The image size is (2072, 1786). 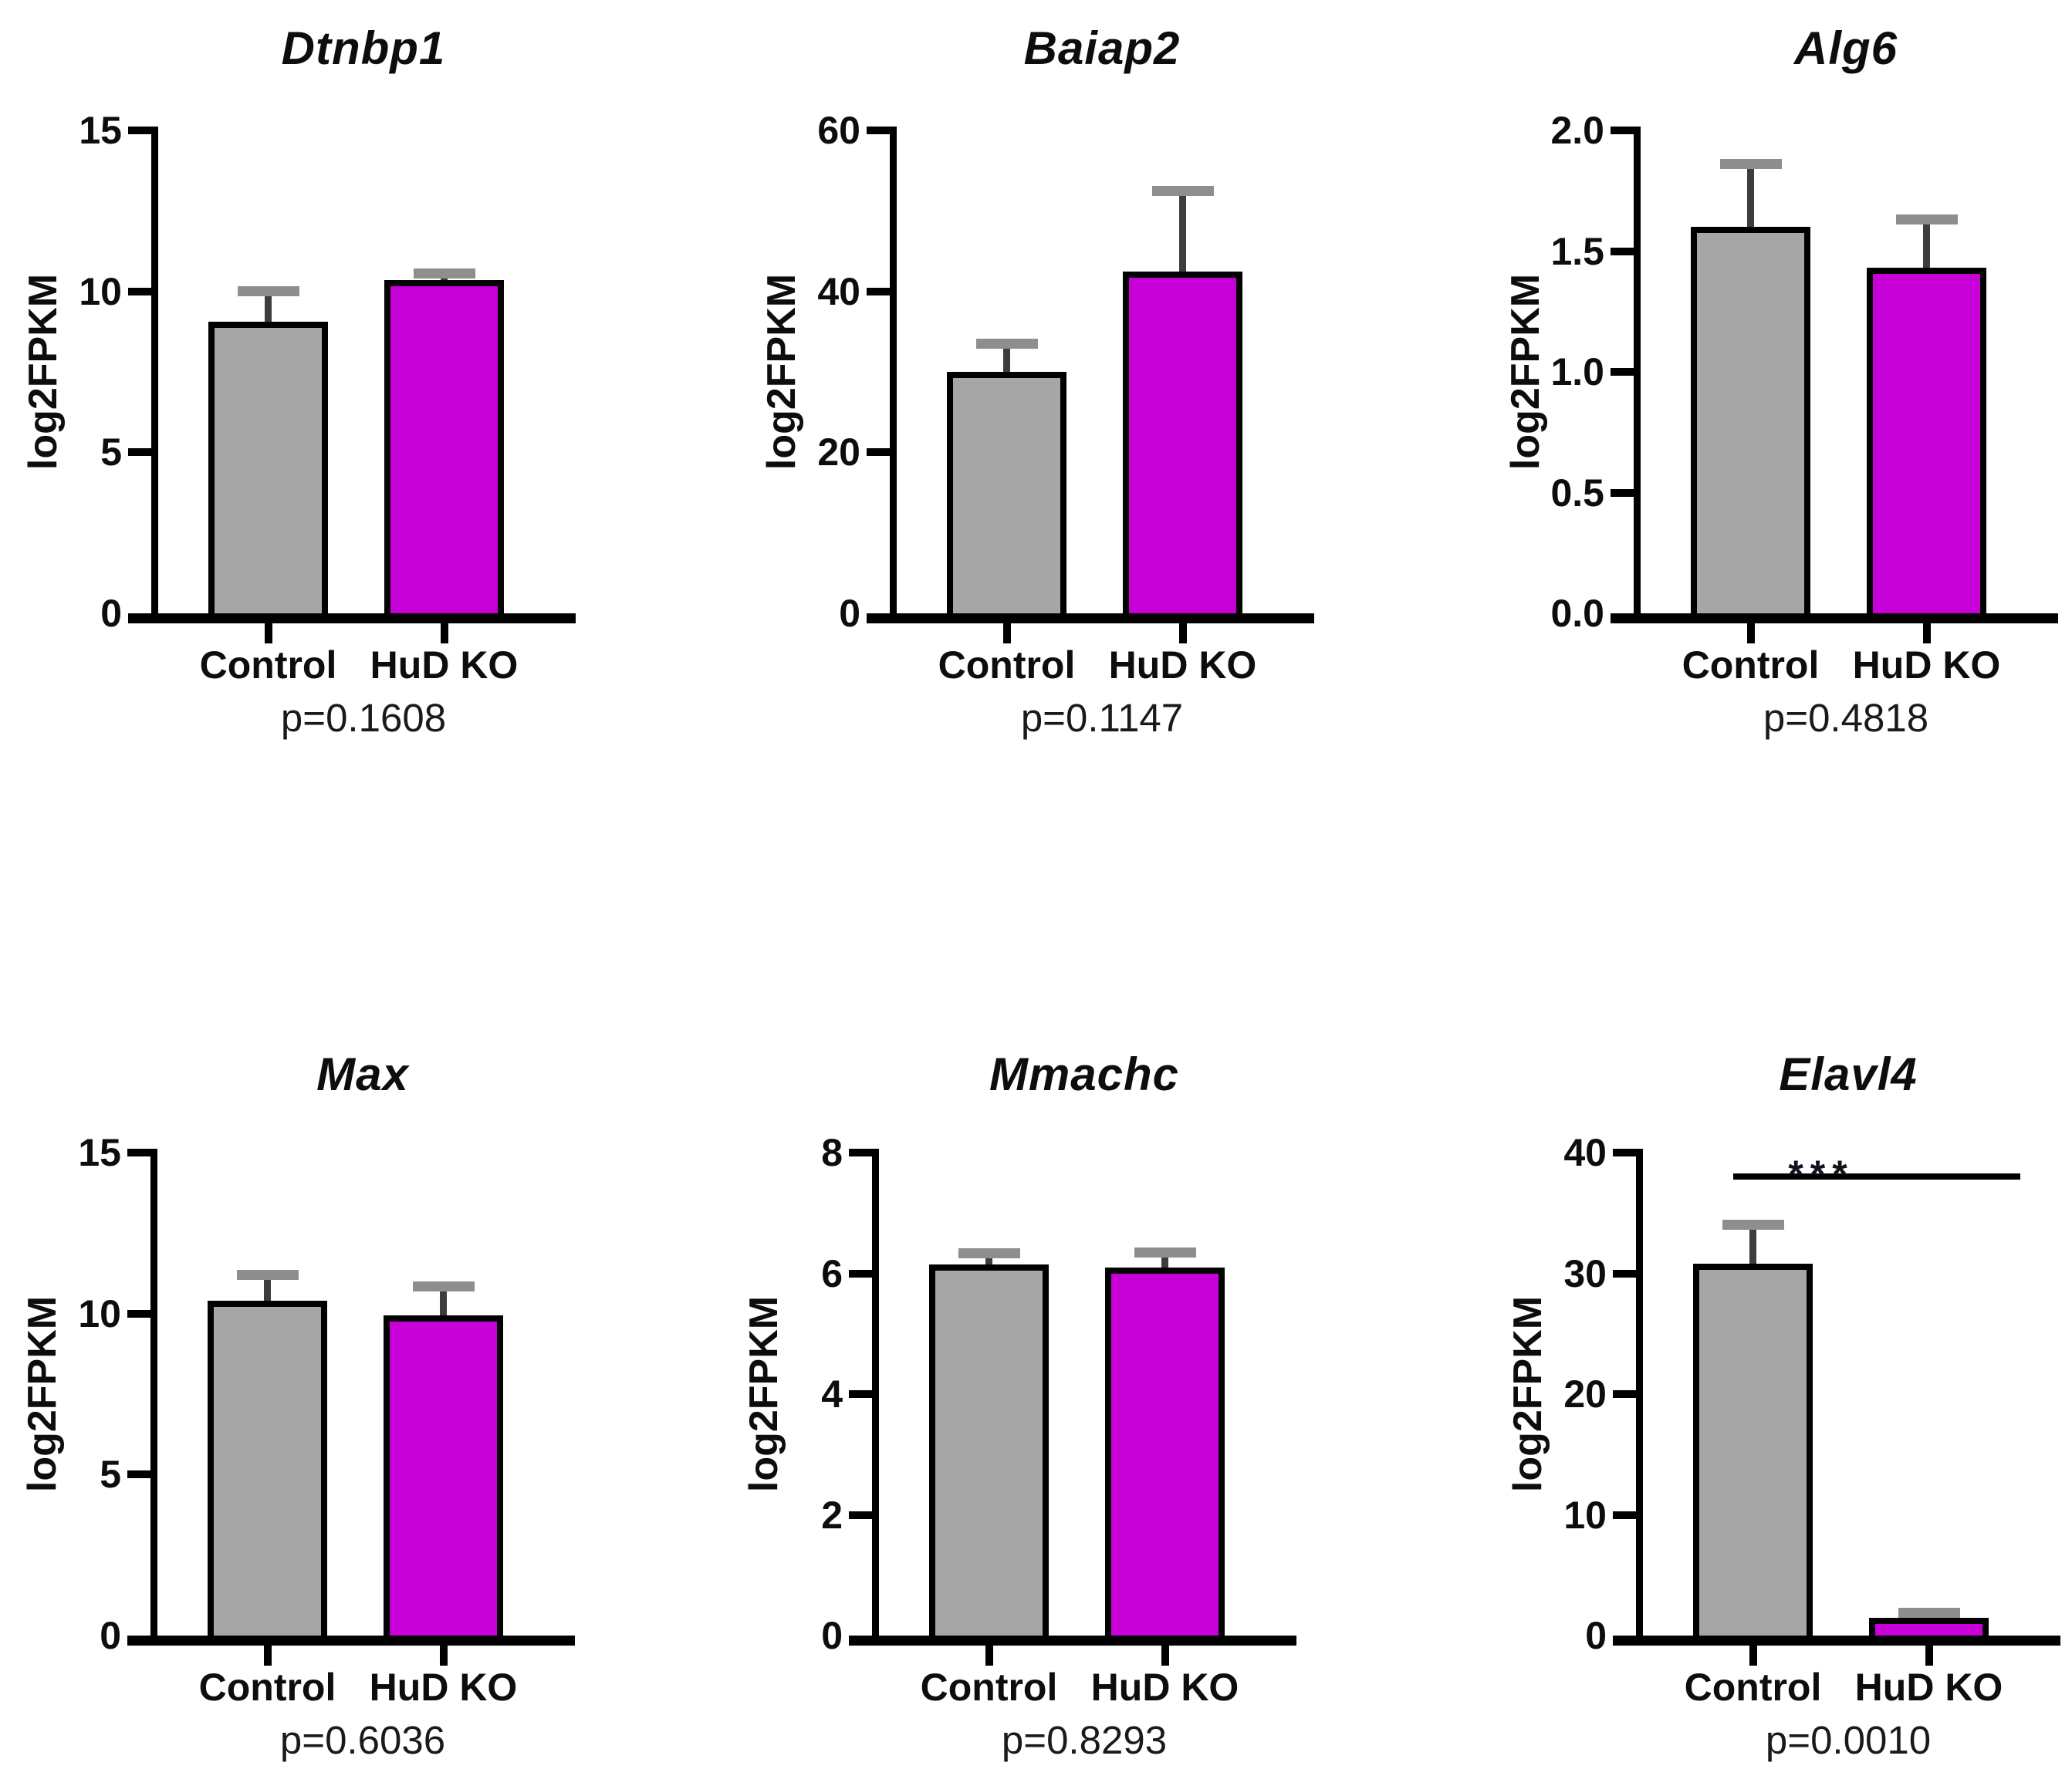 I want to click on y-tick-label: 60, so click(x=838, y=130).